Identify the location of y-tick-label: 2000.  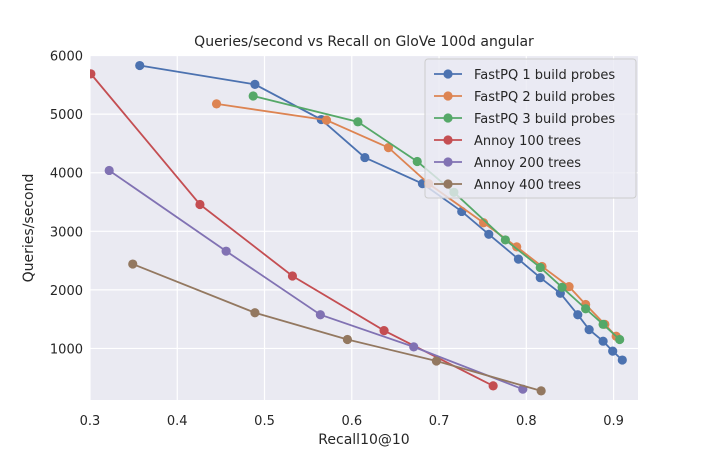
(66, 291).